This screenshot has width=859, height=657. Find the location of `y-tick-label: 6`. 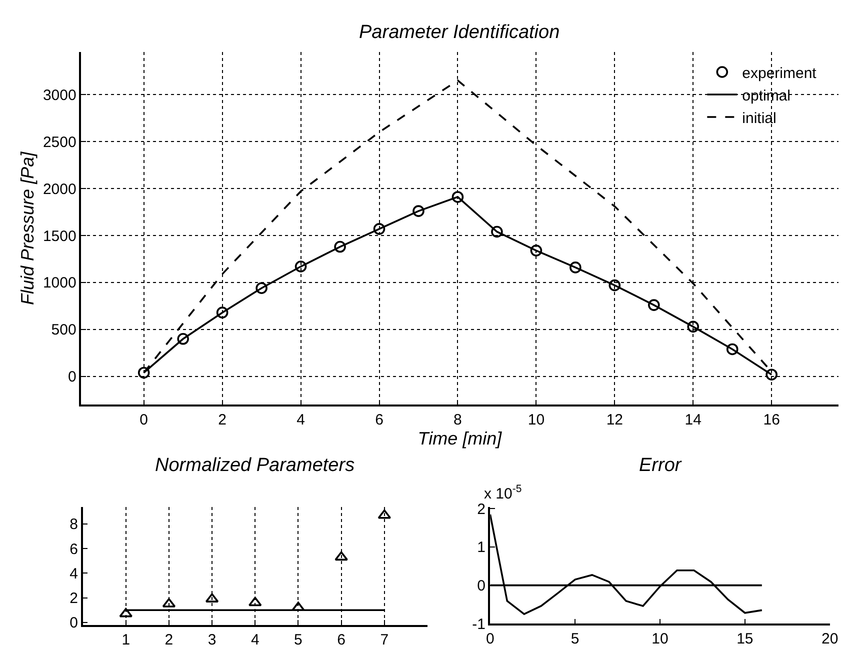

y-tick-label: 6 is located at coordinates (74, 549).